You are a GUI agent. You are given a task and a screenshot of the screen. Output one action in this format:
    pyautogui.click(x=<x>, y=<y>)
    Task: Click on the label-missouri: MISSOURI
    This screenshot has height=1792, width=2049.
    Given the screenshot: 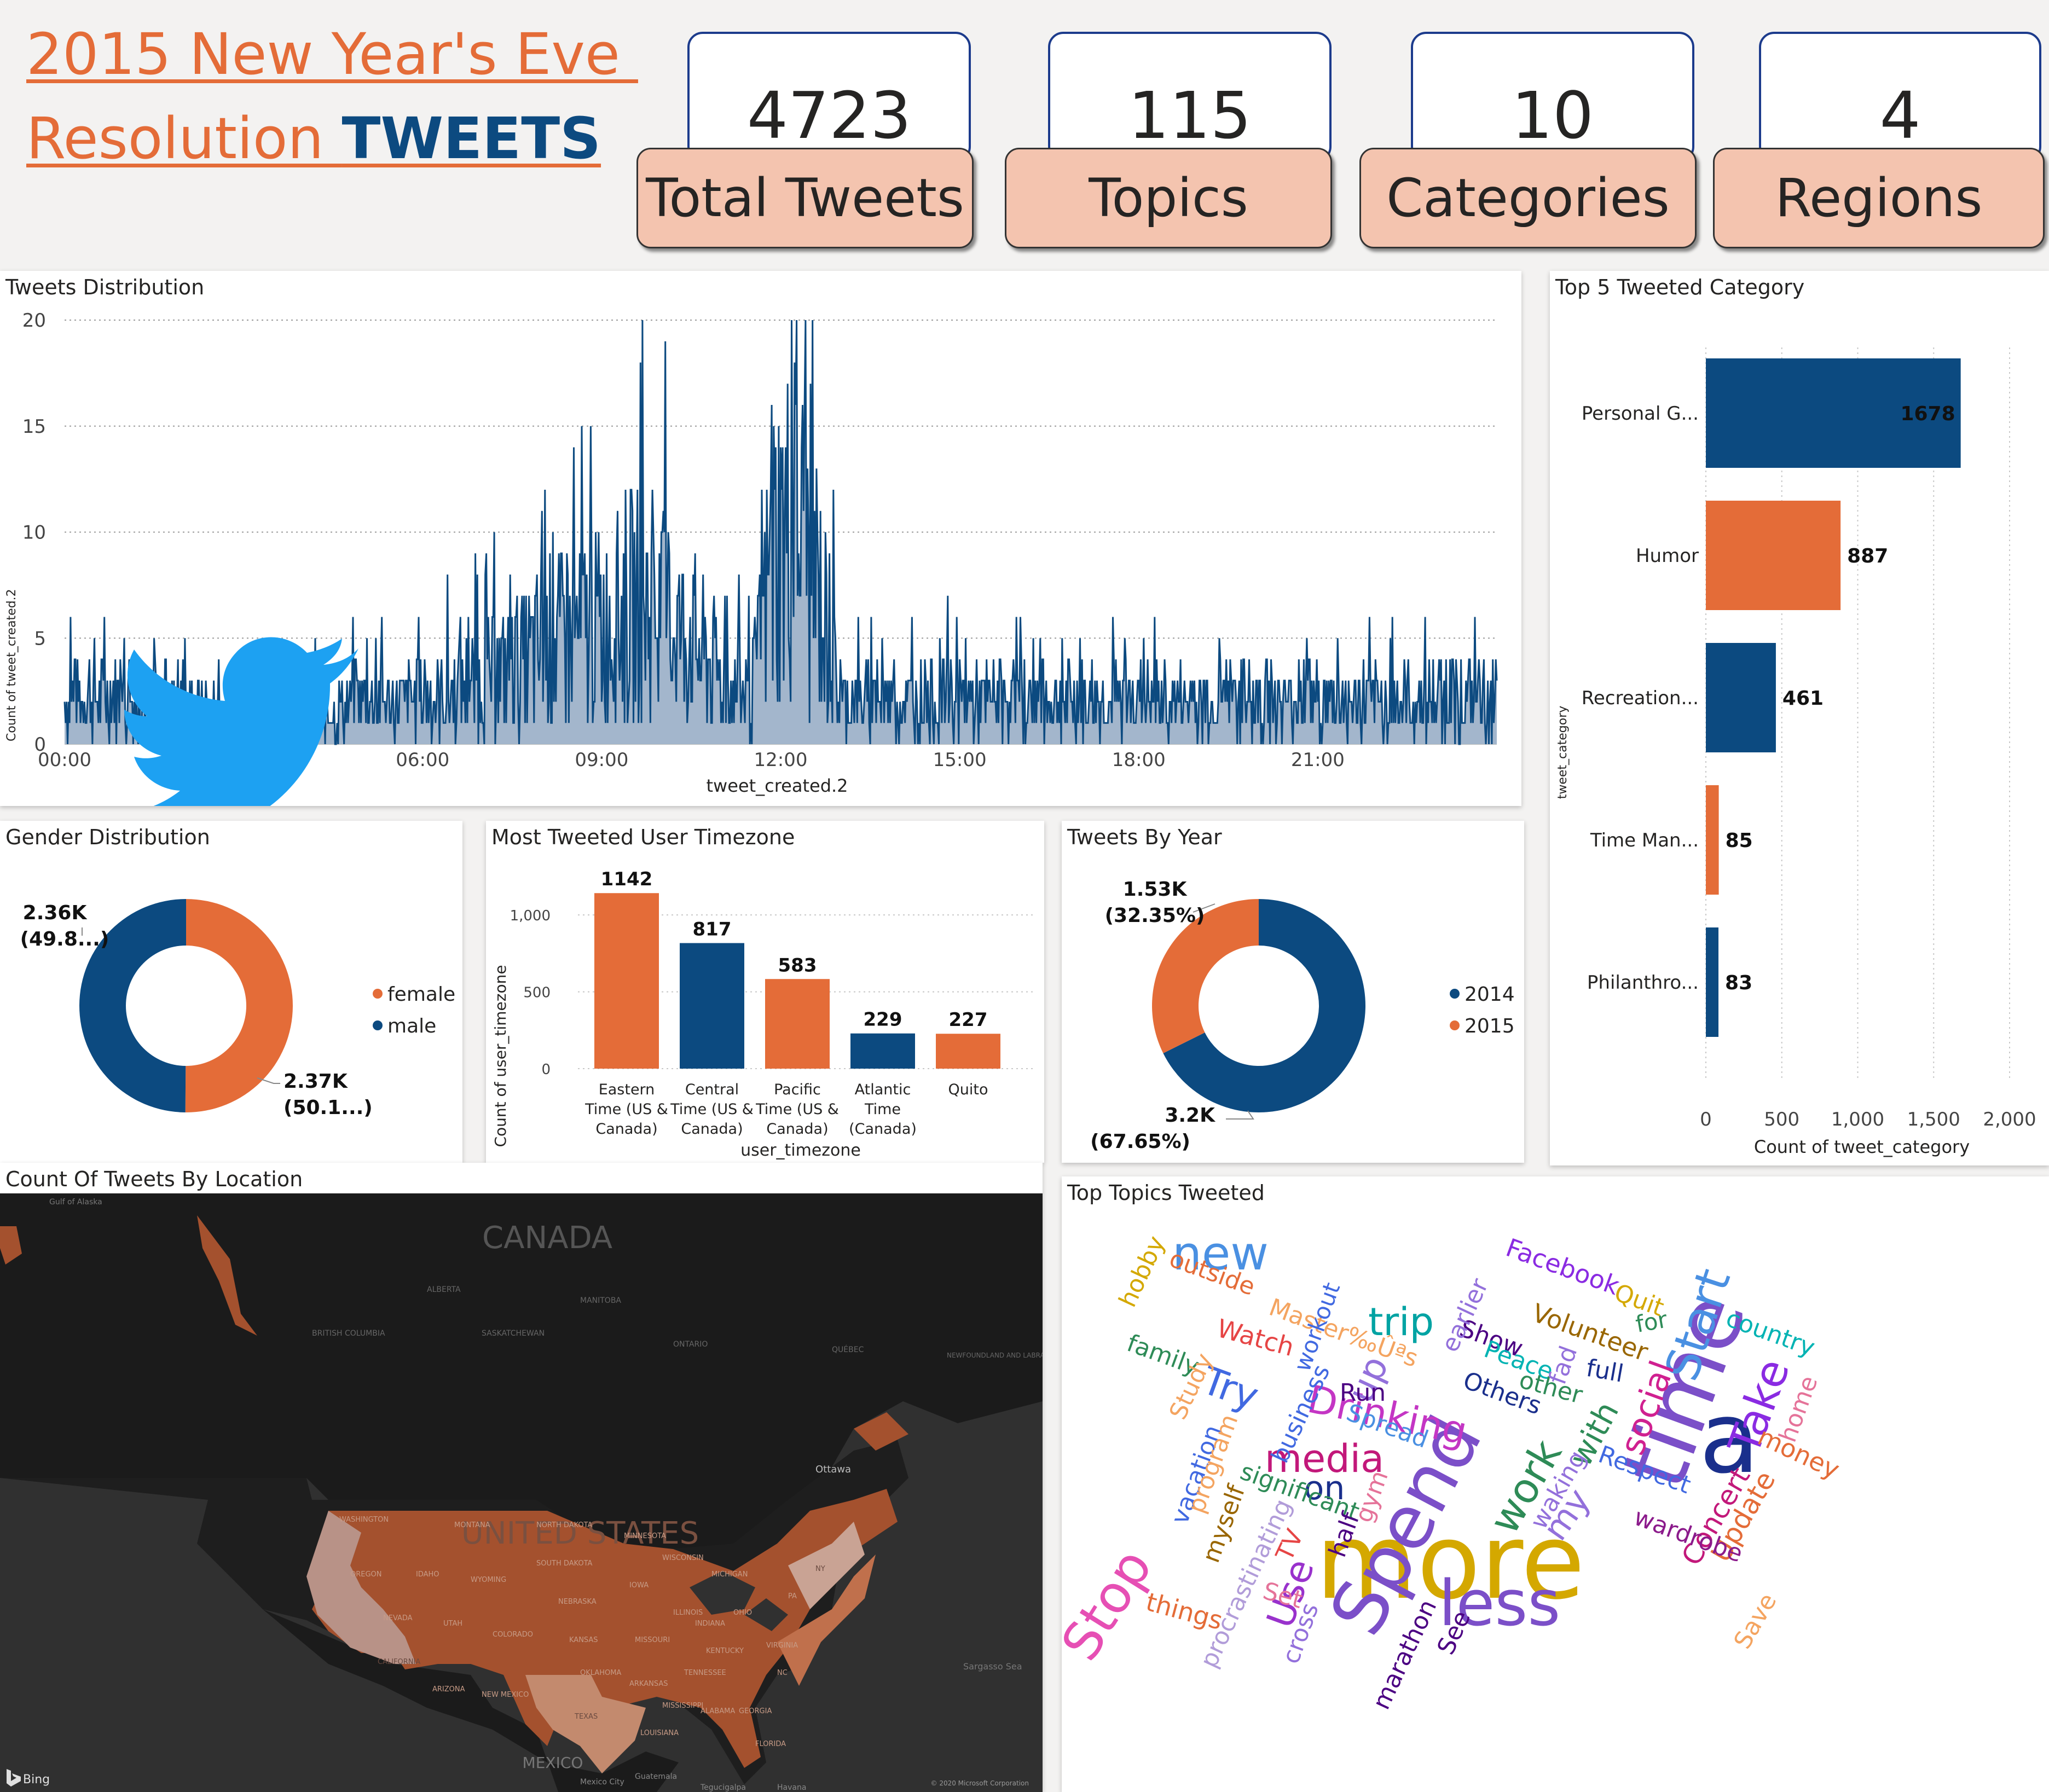 What is the action you would take?
    pyautogui.click(x=652, y=1640)
    